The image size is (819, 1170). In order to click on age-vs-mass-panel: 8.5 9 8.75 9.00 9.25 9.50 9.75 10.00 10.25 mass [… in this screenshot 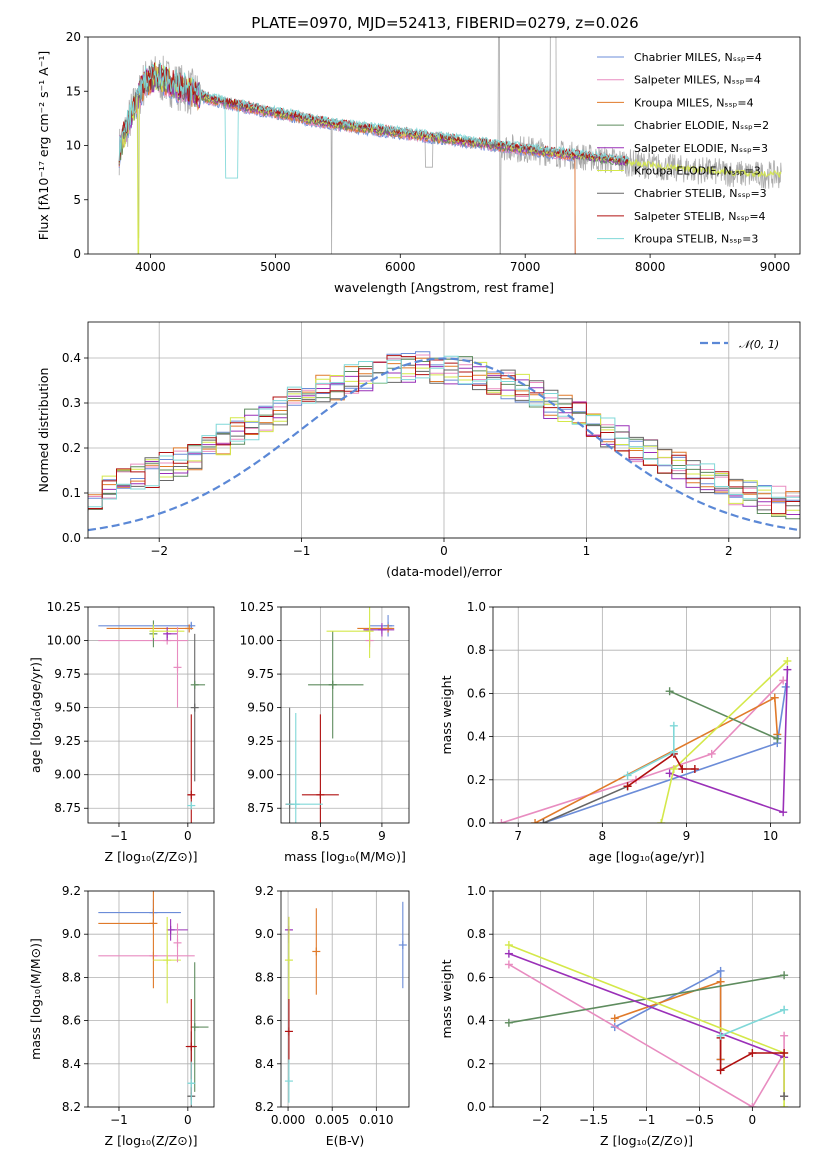, I will do `click(325, 732)`.